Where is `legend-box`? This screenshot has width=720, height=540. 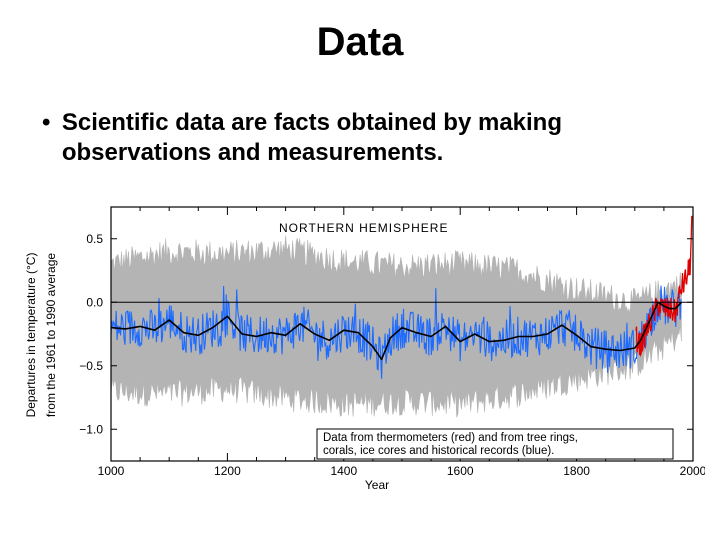
legend-box is located at coordinates (495, 444).